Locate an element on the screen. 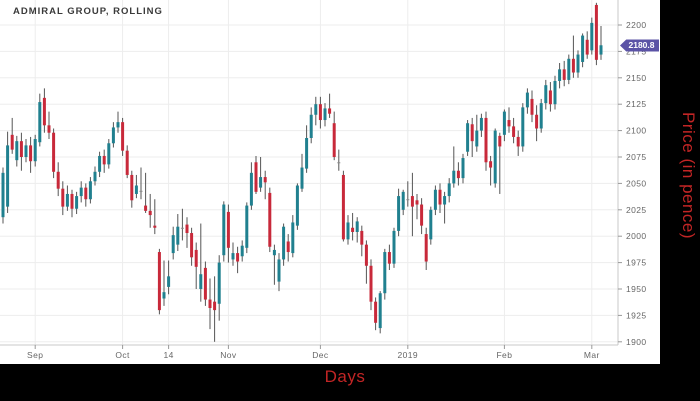  y-tick-label: 1925 is located at coordinates (636, 315).